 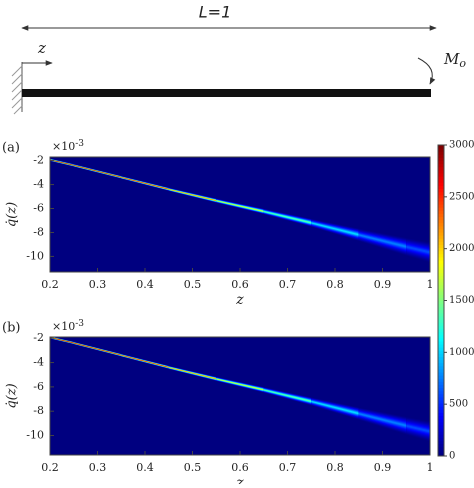 What do you see at coordinates (461, 352) in the screenshot?
I see `colorbar-tick-label: 1000` at bounding box center [461, 352].